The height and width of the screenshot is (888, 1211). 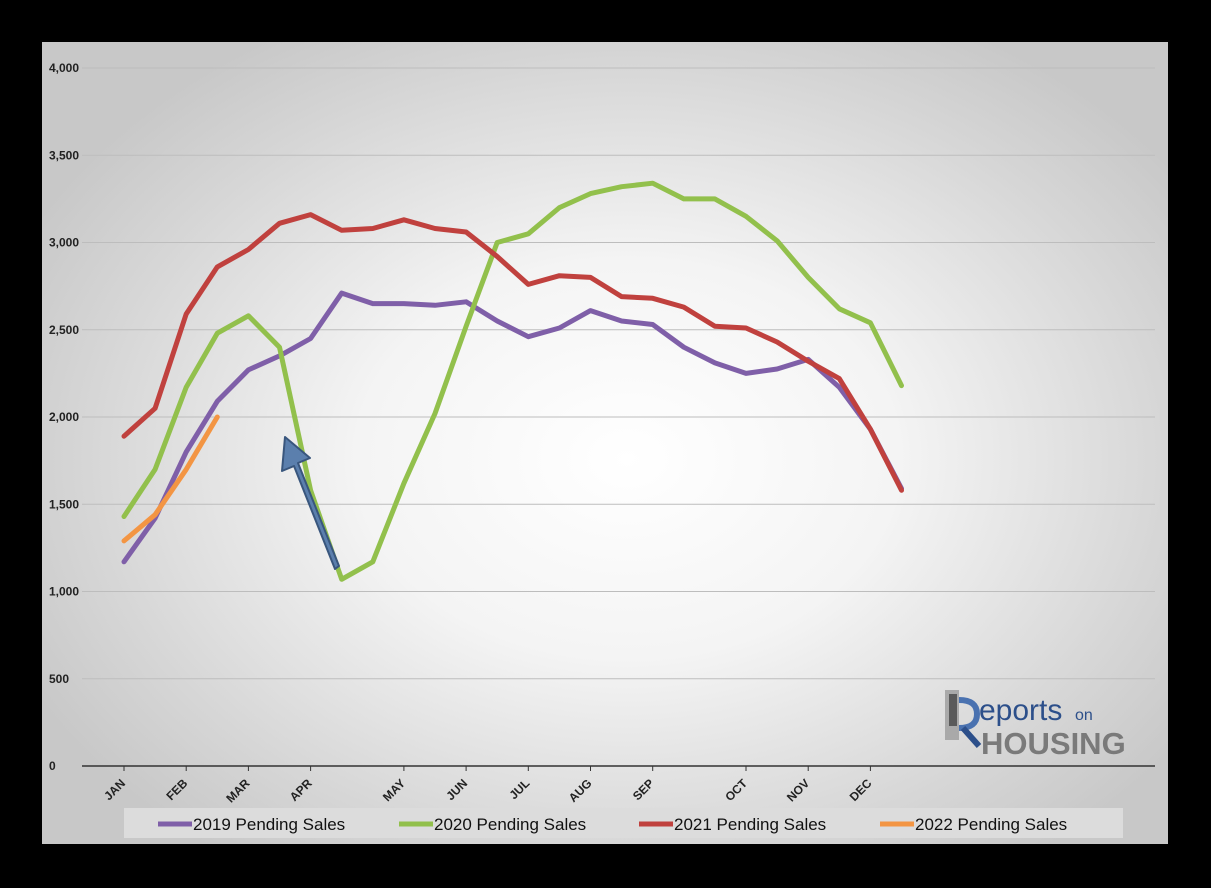 I want to click on legend-label: 2019 Pending Sales, so click(x=269, y=824).